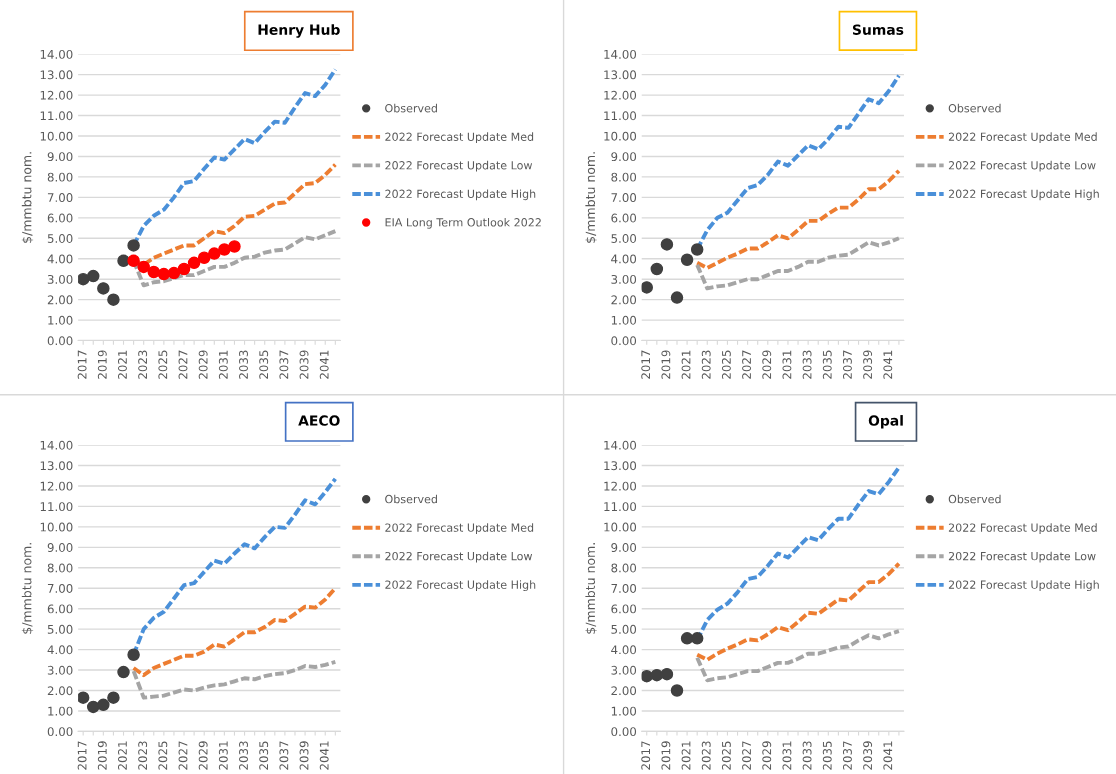 The height and width of the screenshot is (774, 1116). I want to click on x-tick-label: 2039, so click(868, 755).